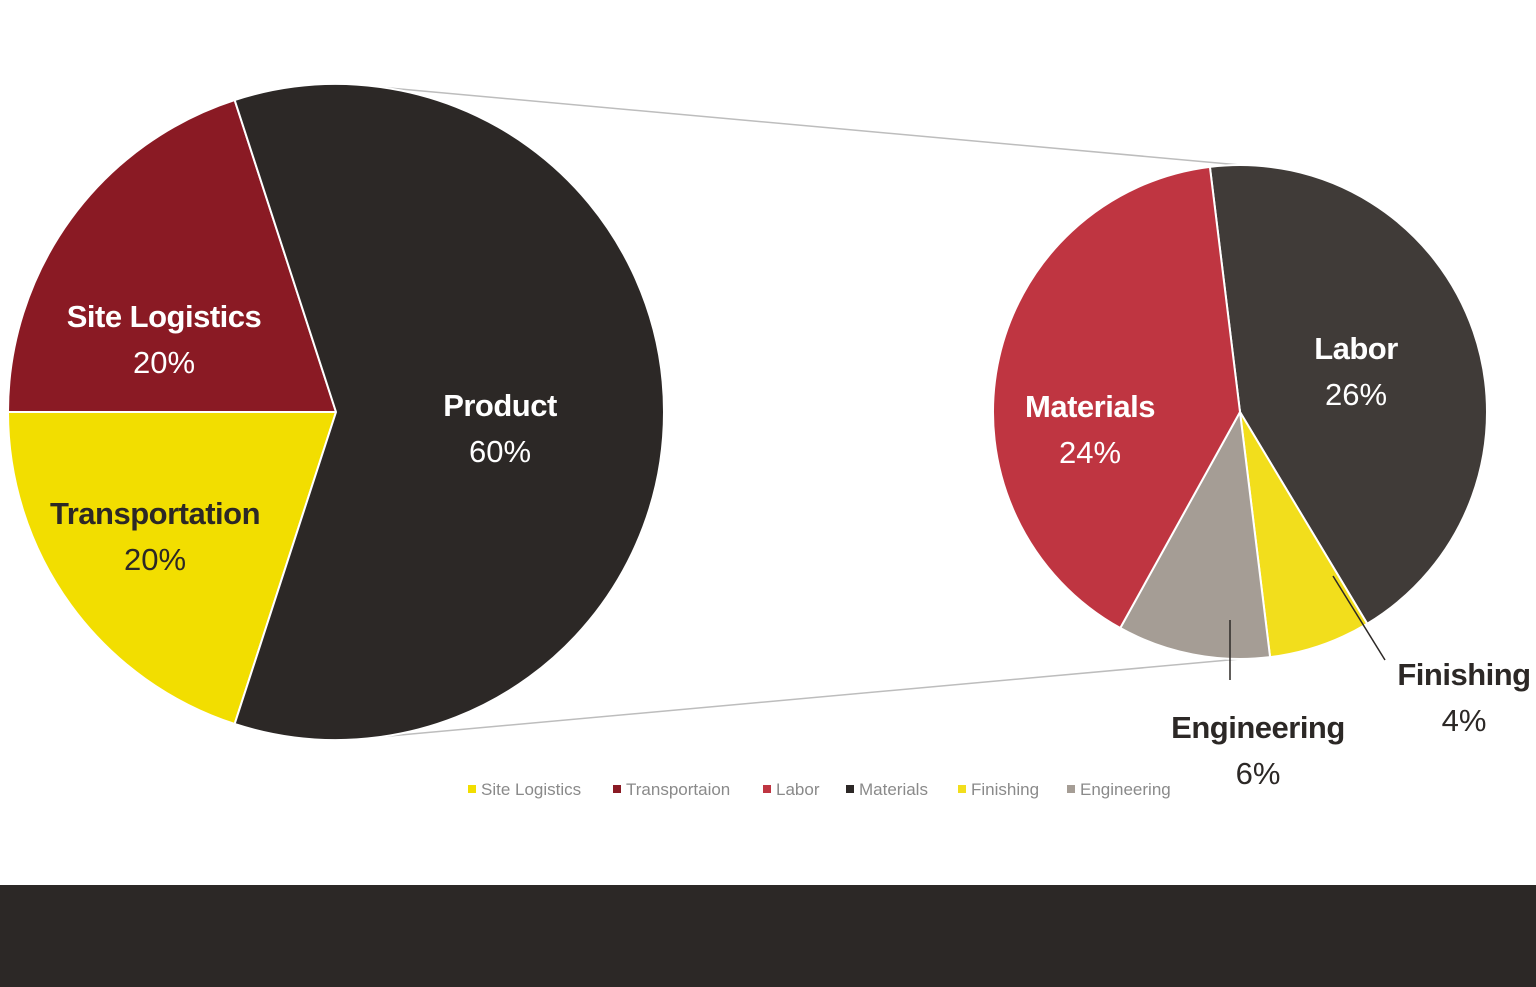  I want to click on label-main-product-name: Product, so click(500, 405).